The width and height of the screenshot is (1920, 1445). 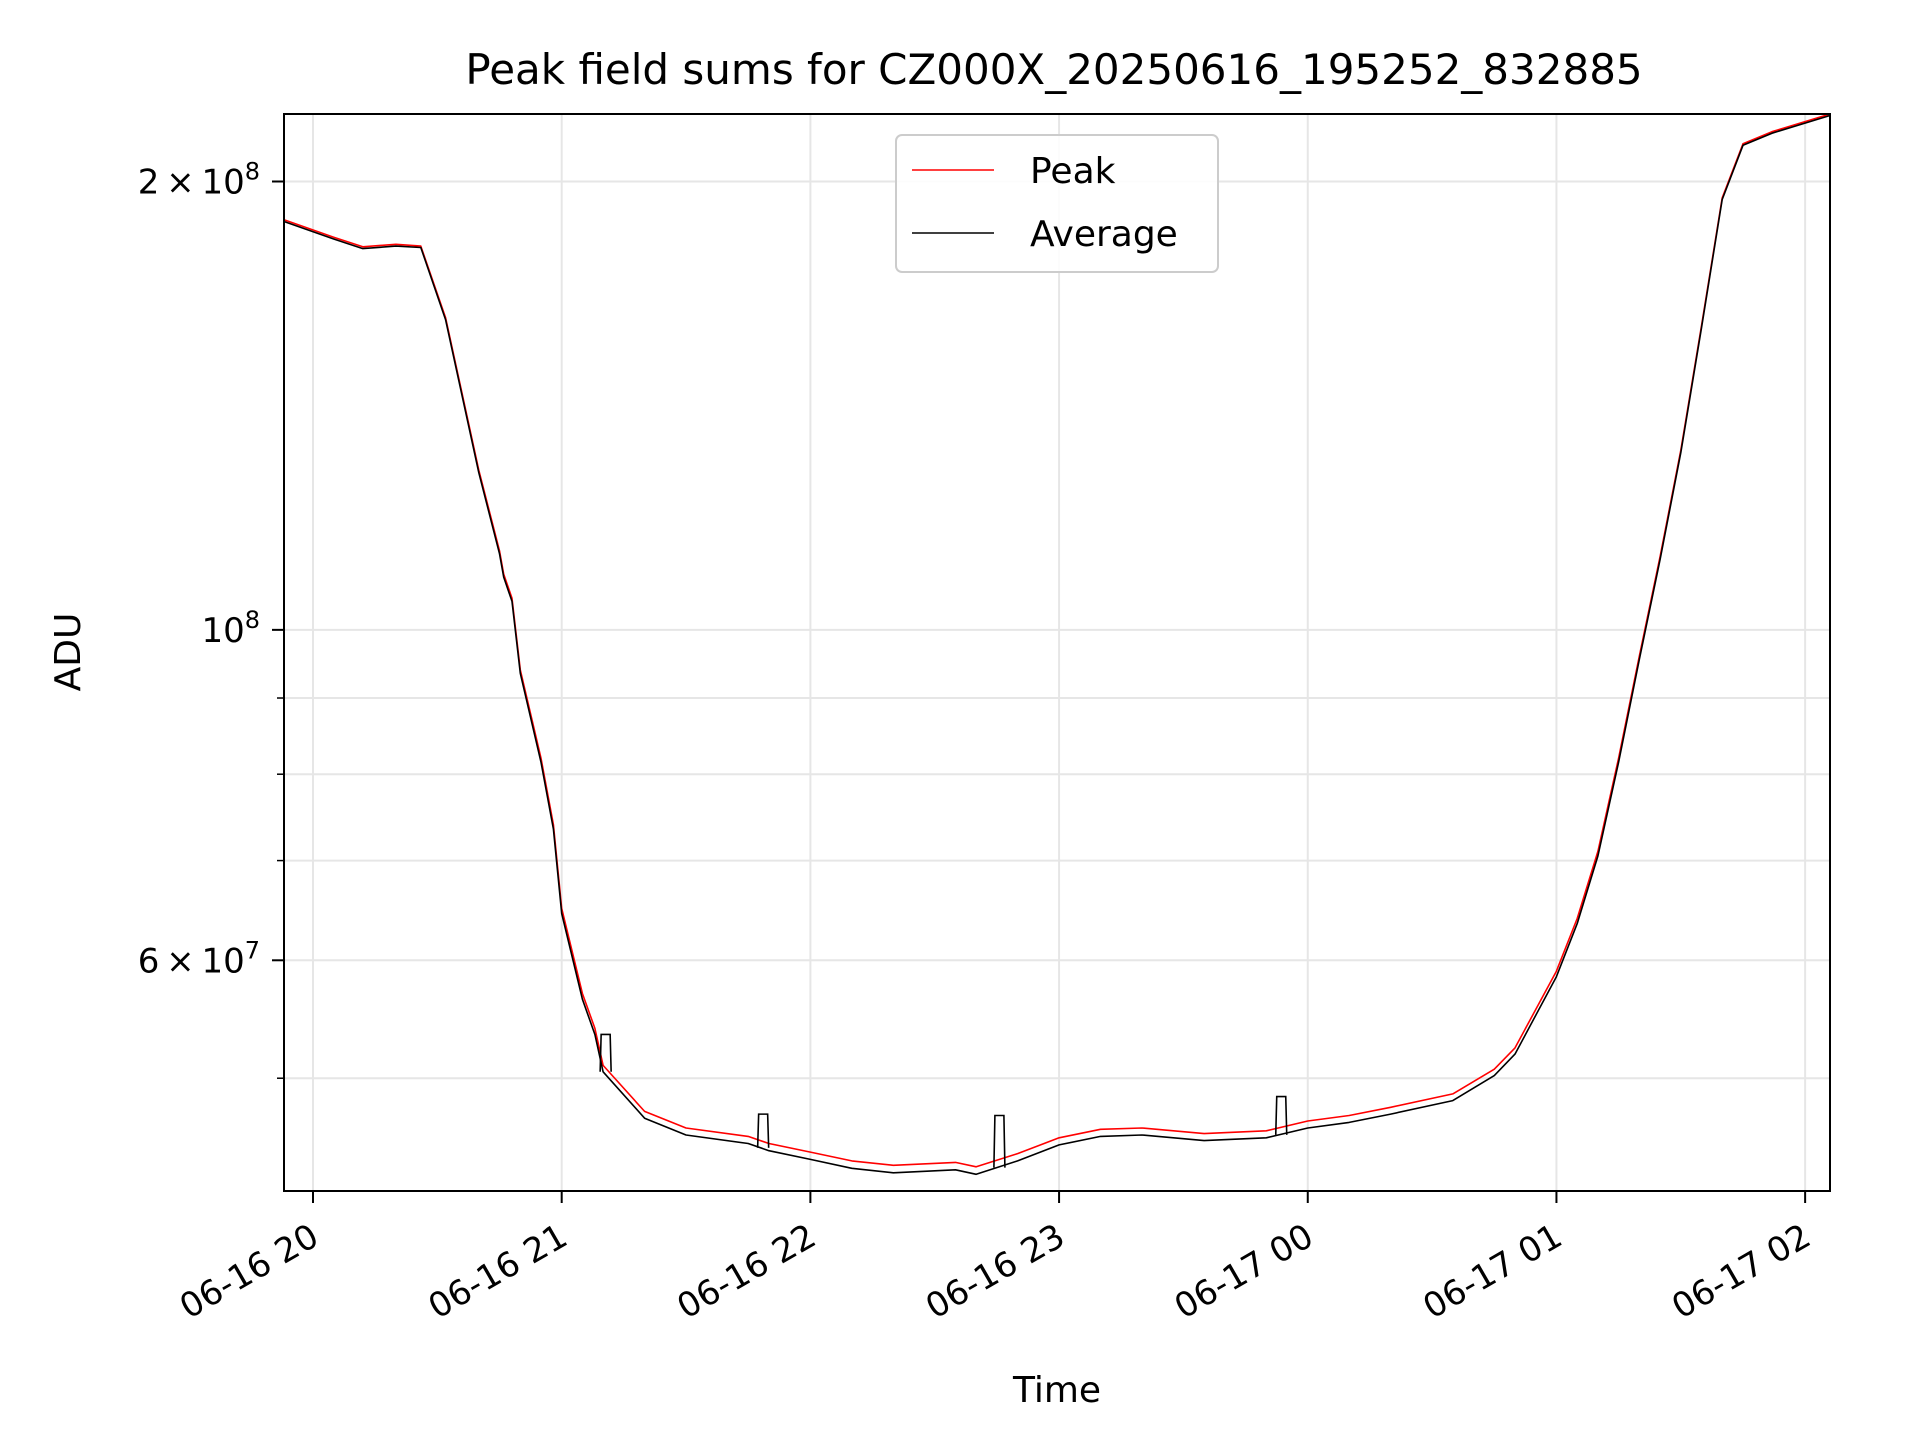 What do you see at coordinates (1056, 1390) in the screenshot?
I see `x-axis-label: Time` at bounding box center [1056, 1390].